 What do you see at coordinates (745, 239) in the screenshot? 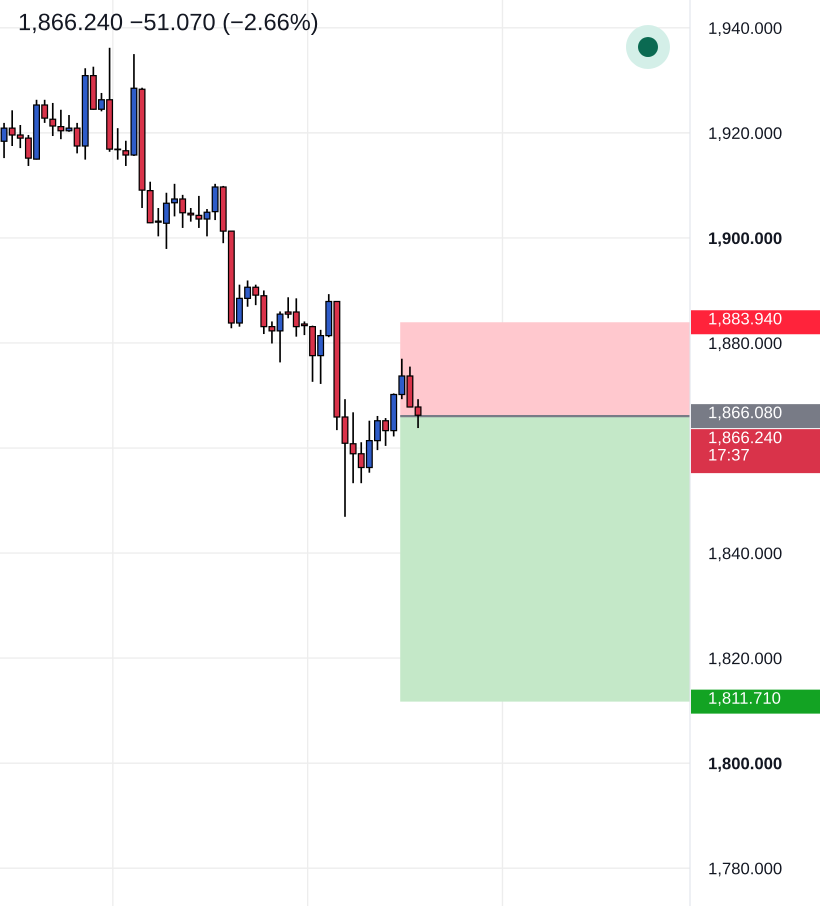
I see `y-tick-label: 1,900.000` at bounding box center [745, 239].